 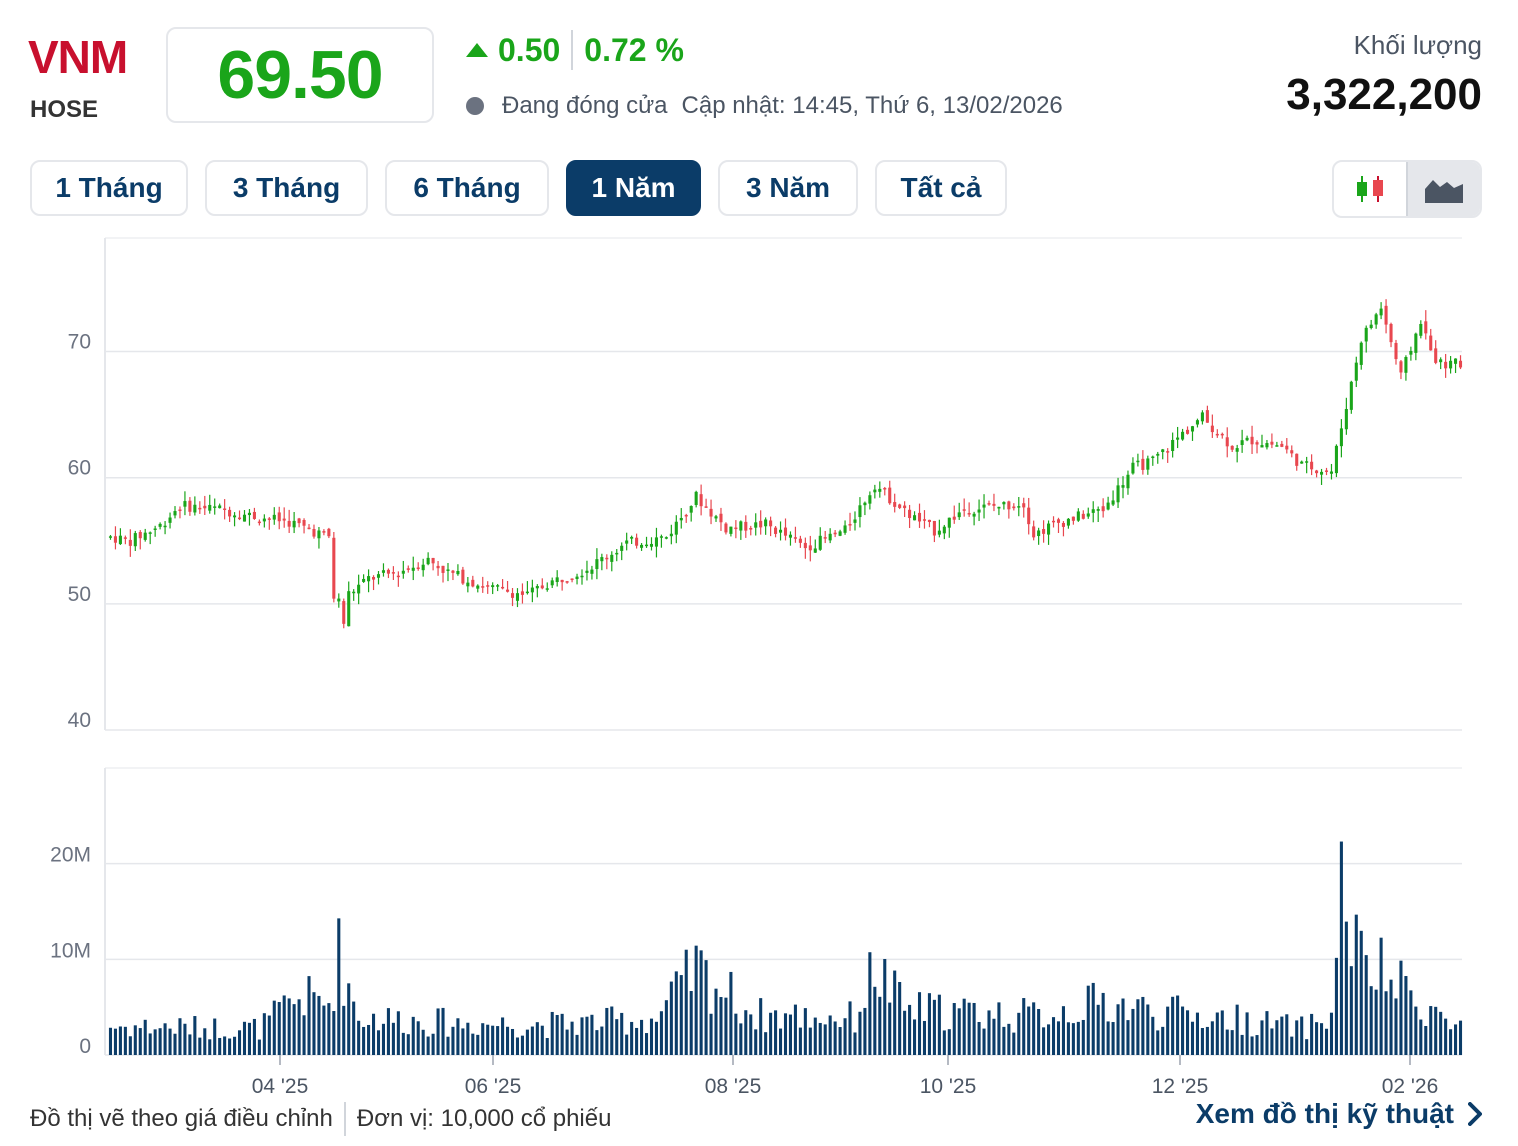 What do you see at coordinates (788, 188) in the screenshot?
I see `tab-3-years: 3 Năm` at bounding box center [788, 188].